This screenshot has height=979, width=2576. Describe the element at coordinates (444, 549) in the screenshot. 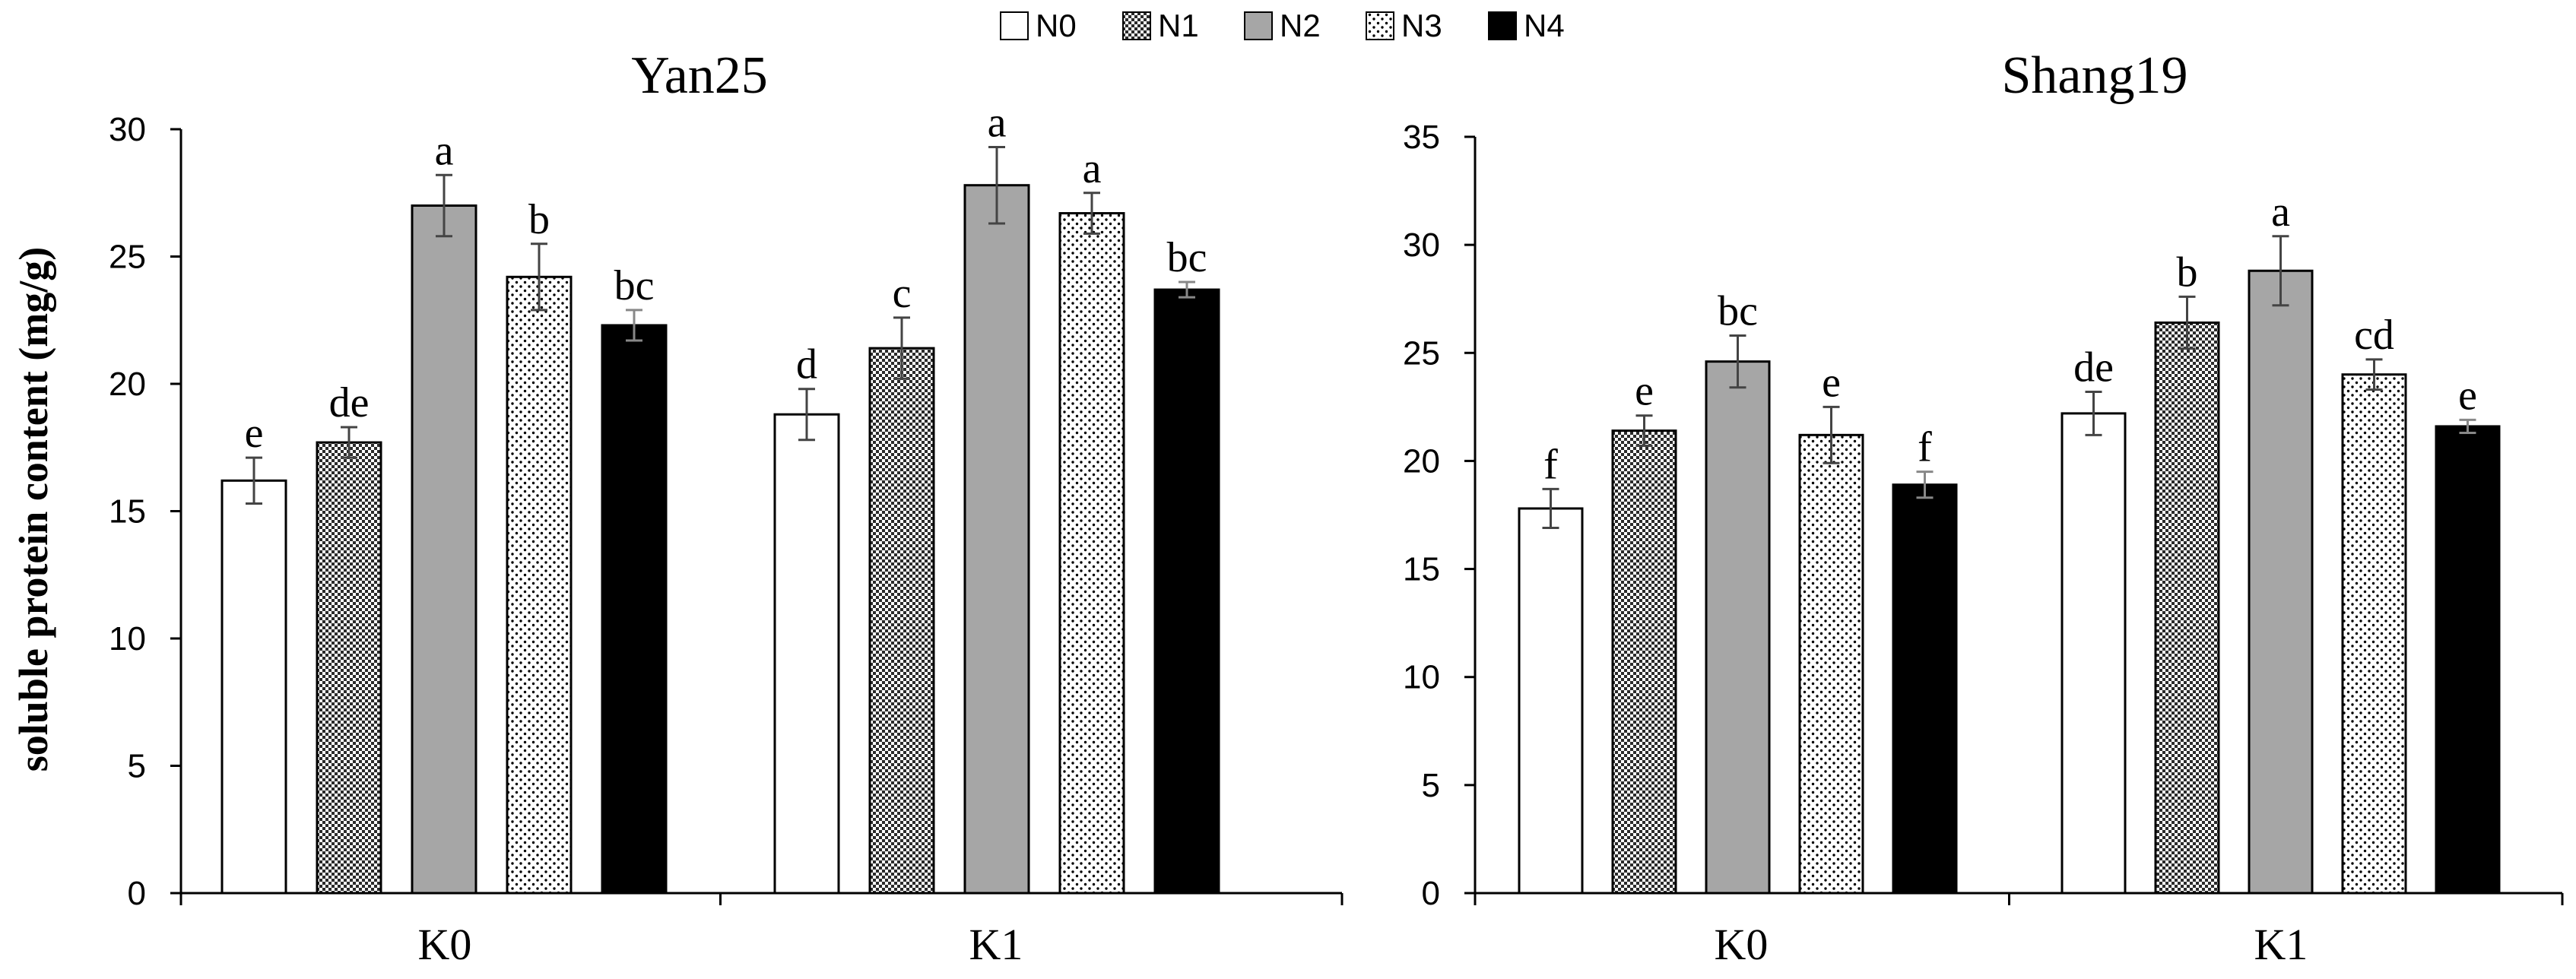

I see `bar-yan25-k0-n2` at that location.